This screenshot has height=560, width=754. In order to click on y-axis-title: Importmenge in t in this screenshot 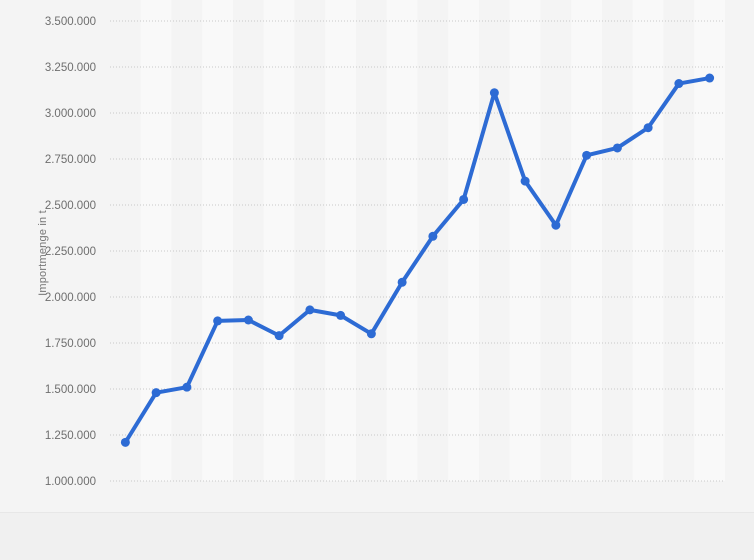, I will do `click(43, 253)`.